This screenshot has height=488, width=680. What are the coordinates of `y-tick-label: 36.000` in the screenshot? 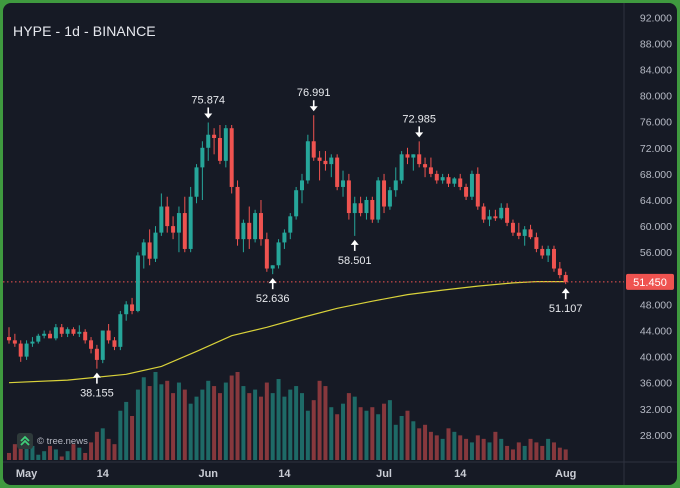 It's located at (656, 384).